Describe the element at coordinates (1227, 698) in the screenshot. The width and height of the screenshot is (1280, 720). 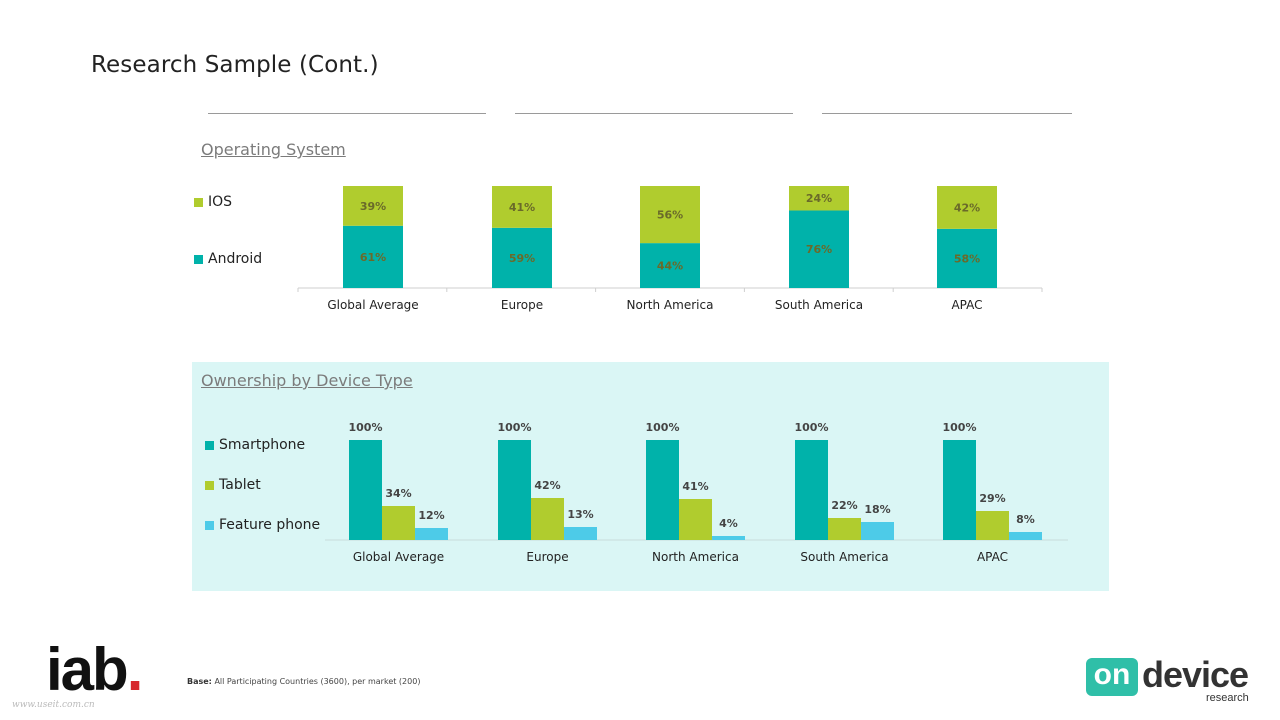
I see `ondevice-logo-sub: research` at that location.